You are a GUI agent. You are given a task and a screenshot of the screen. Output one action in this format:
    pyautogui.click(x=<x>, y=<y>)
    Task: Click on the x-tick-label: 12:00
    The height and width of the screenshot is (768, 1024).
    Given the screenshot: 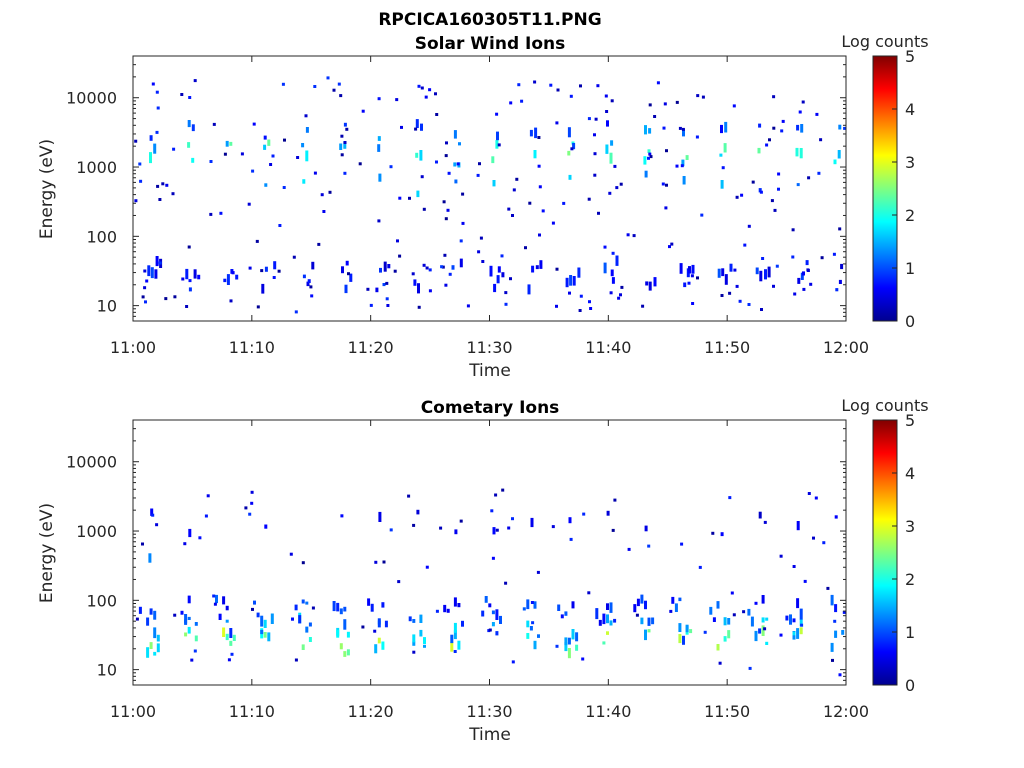 What is the action you would take?
    pyautogui.click(x=846, y=347)
    